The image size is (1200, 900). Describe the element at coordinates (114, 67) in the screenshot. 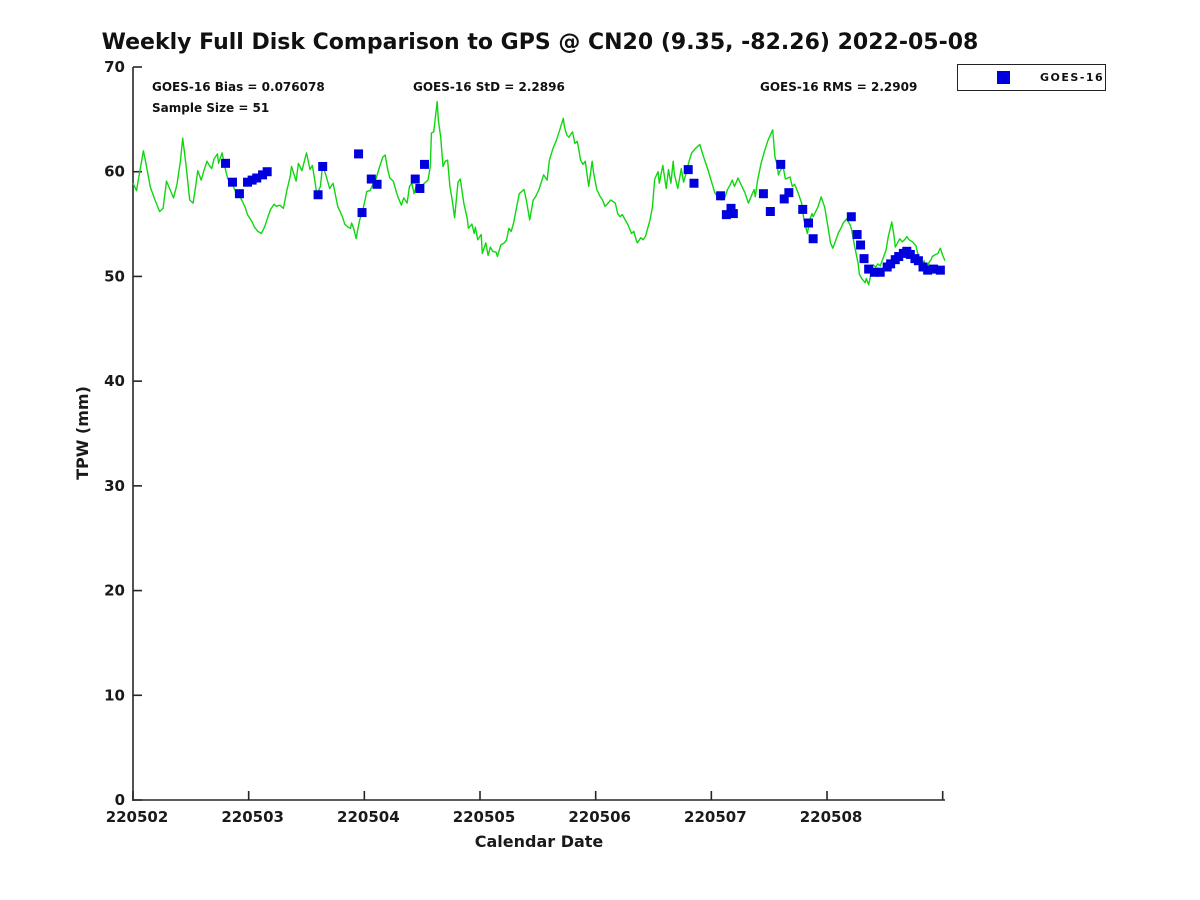

I see `y-tick-label: 70` at that location.